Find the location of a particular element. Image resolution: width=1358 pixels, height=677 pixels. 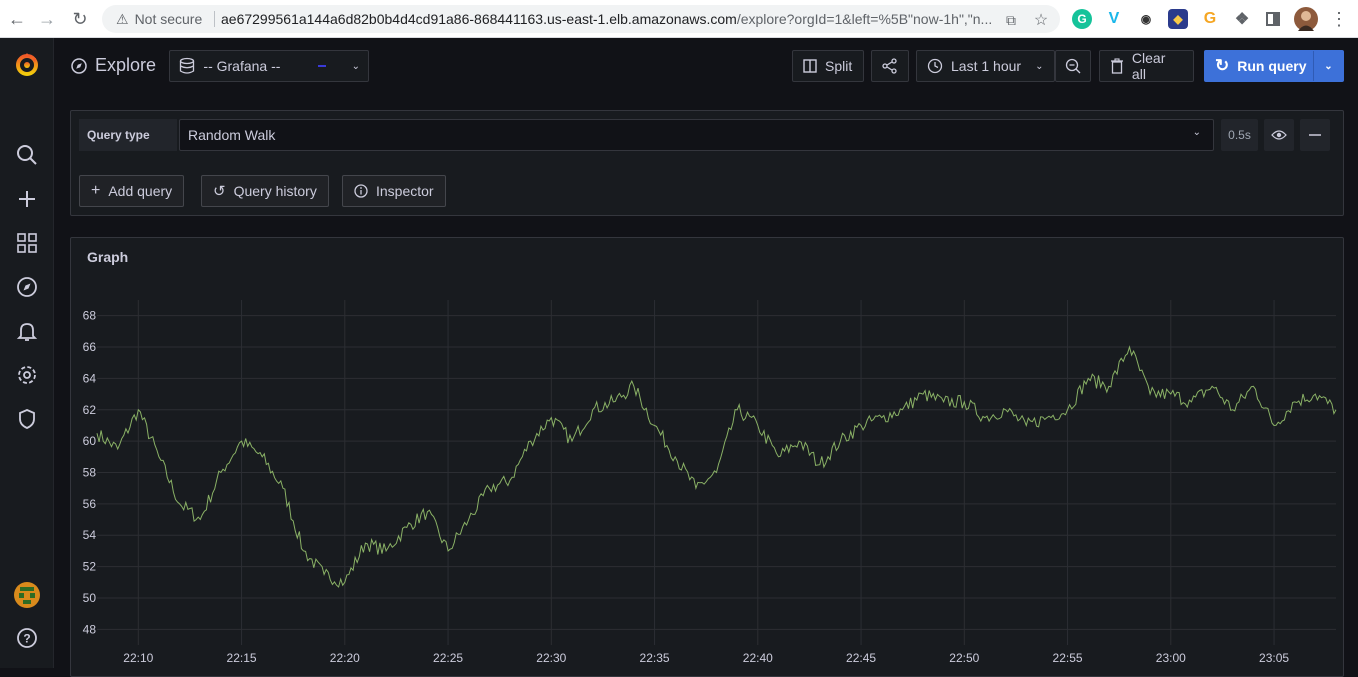

server-admin-shield-icon is located at coordinates (27, 419).